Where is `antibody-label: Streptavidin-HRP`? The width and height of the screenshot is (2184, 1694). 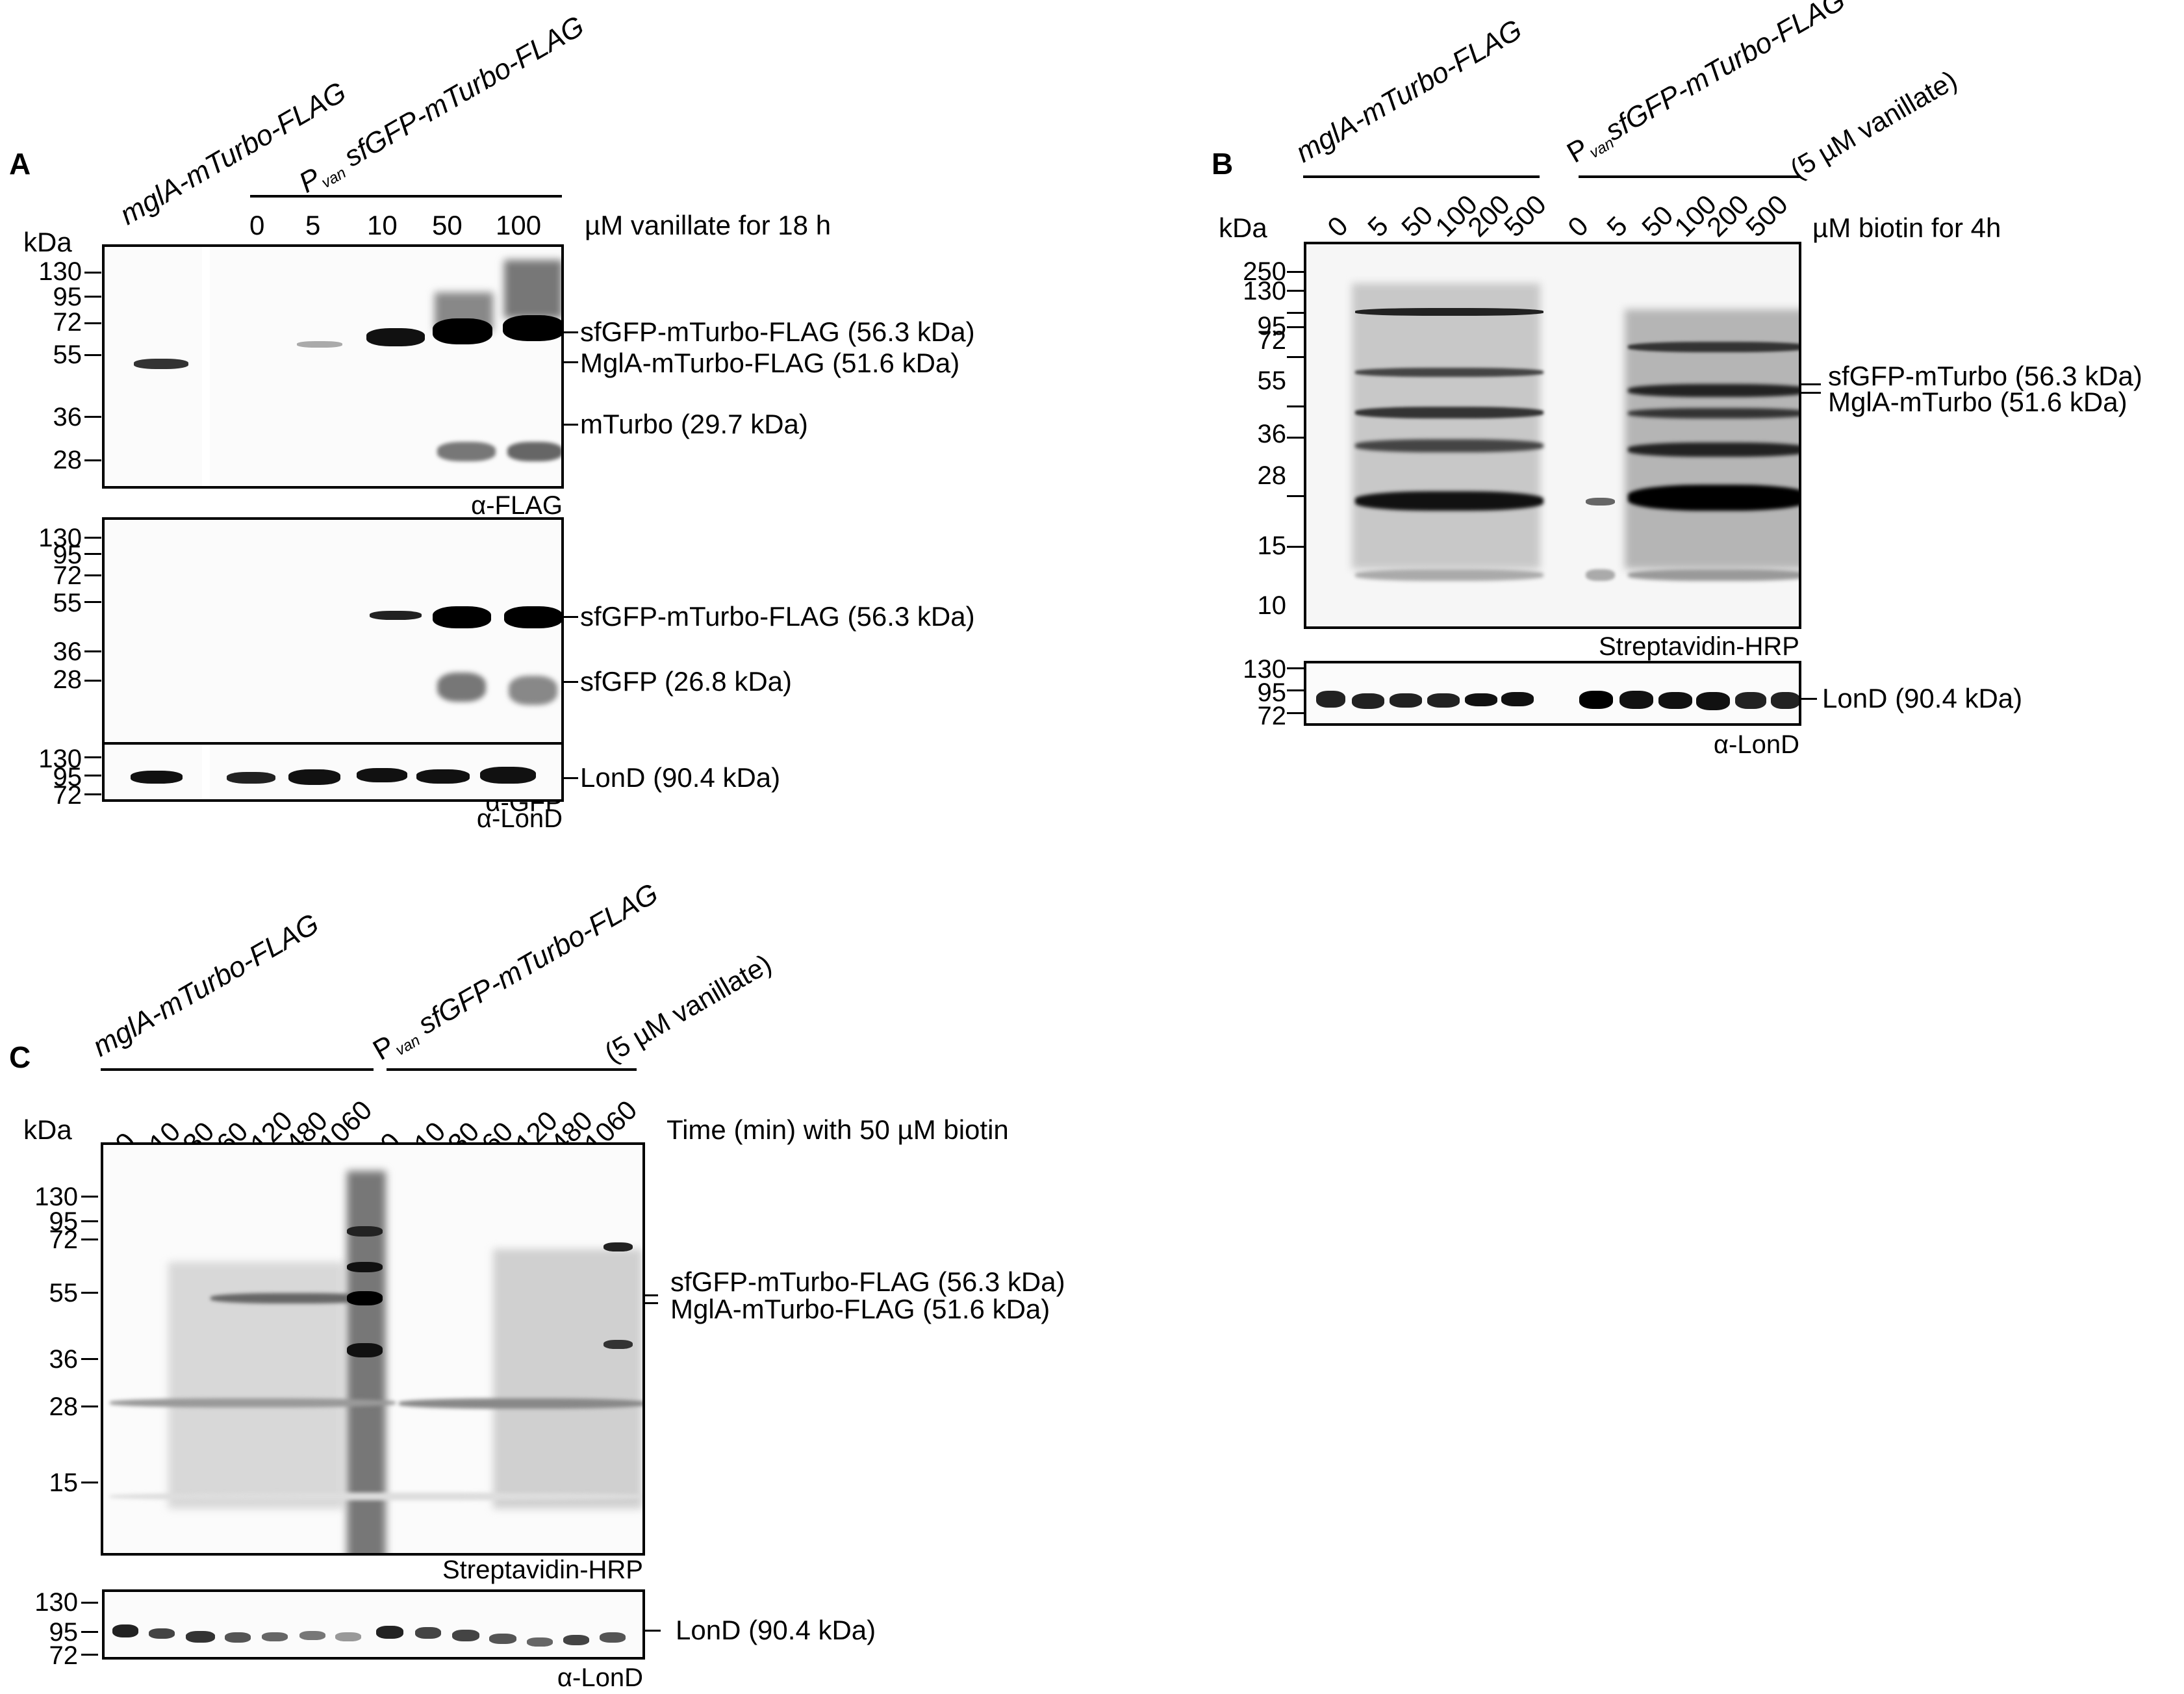 antibody-label: Streptavidin-HRP is located at coordinates (1699, 646).